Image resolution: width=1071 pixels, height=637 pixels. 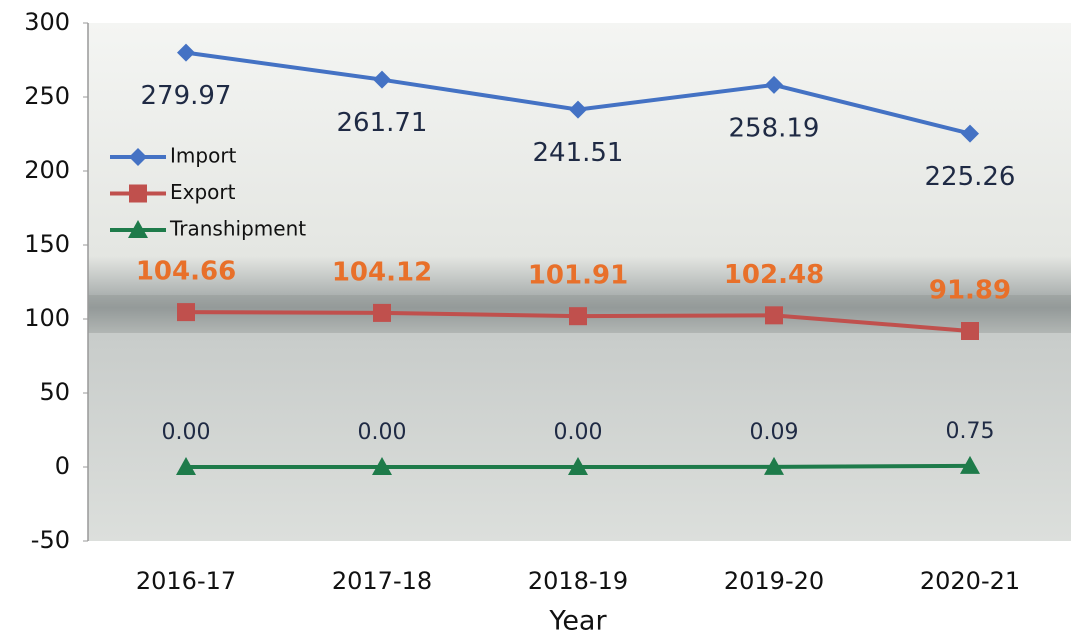 I want to click on data-label: 258.19, so click(x=774, y=128).